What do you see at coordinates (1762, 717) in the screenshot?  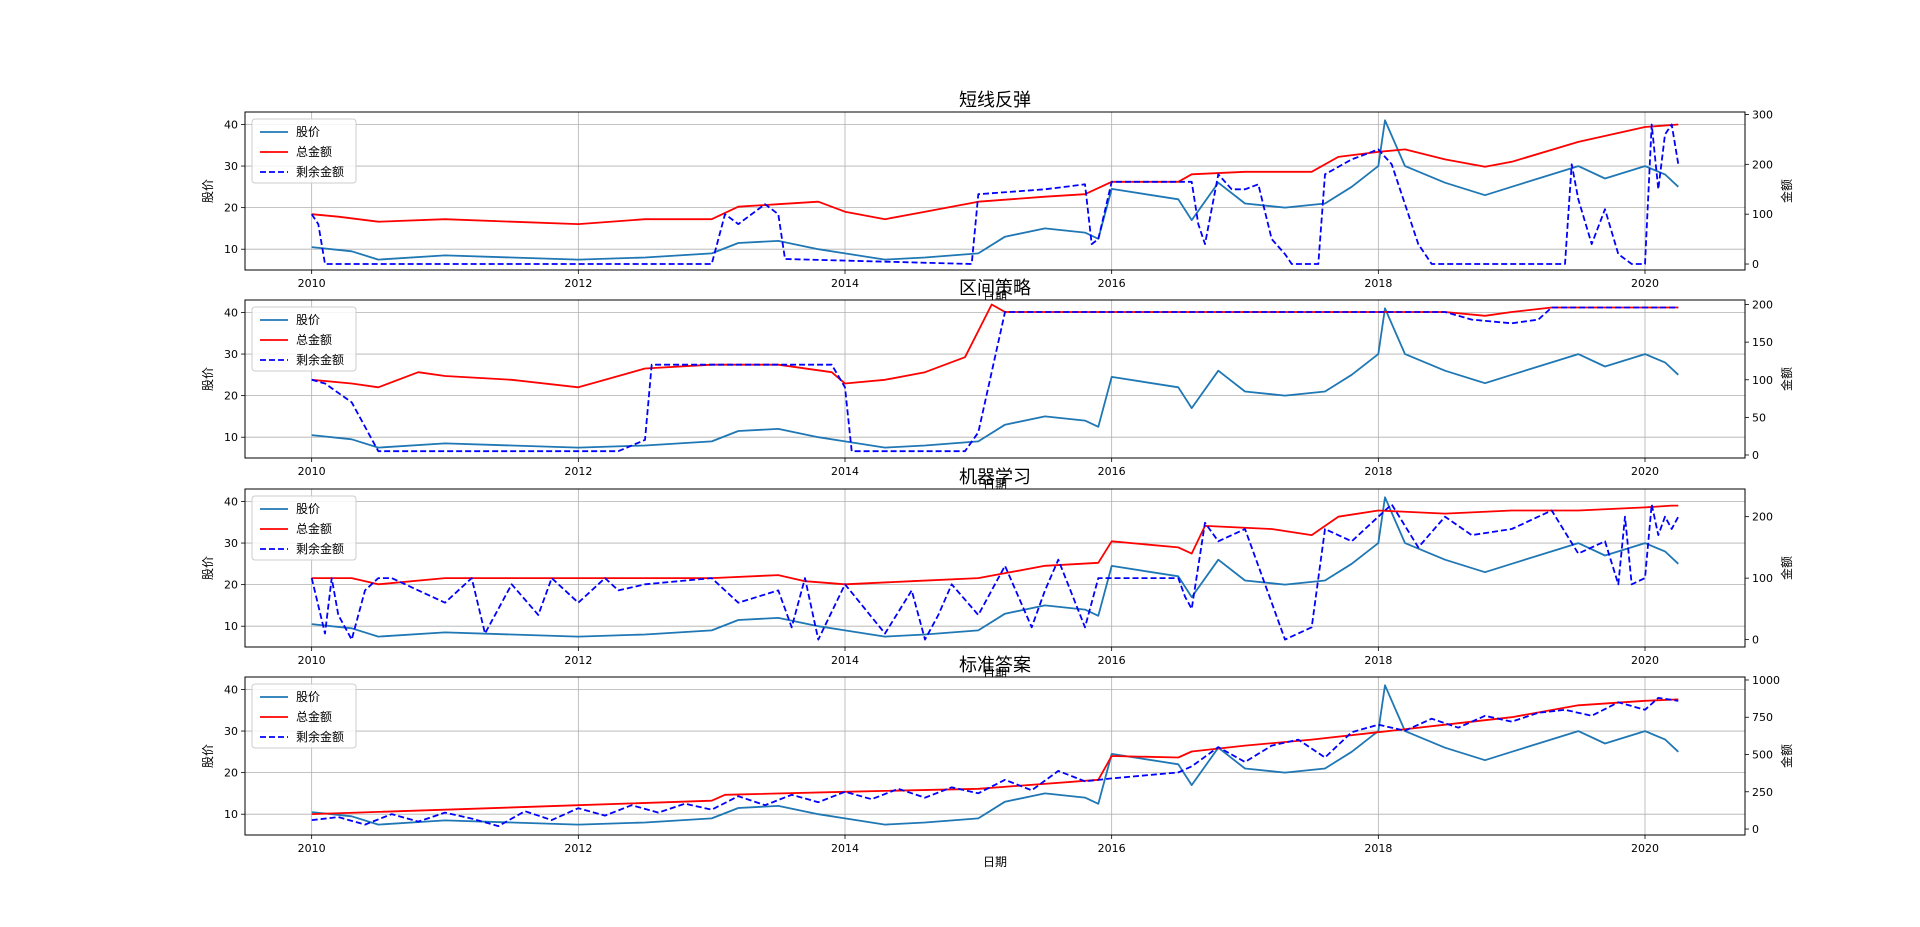 I see `y2-tick-label: 750` at bounding box center [1762, 717].